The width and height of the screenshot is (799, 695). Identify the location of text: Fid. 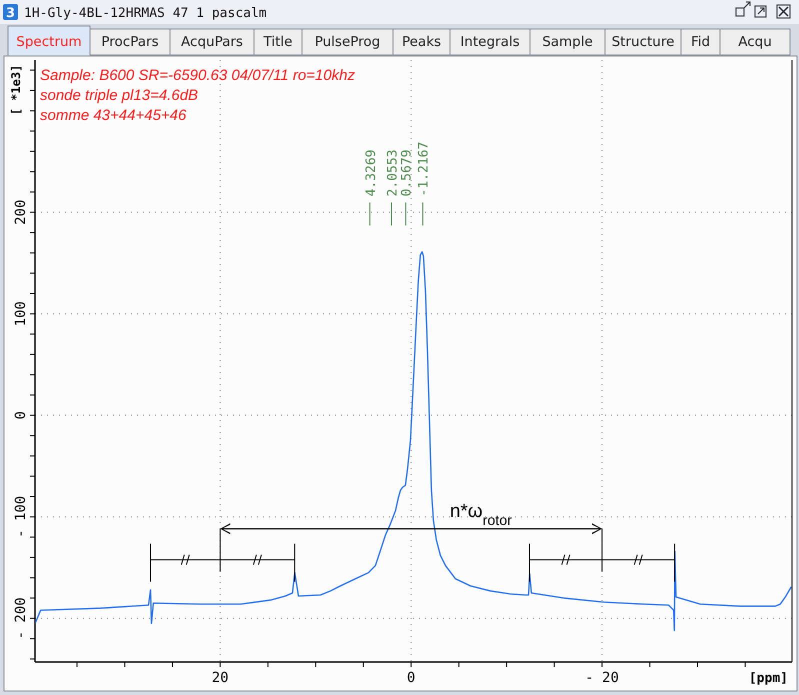
(700, 42).